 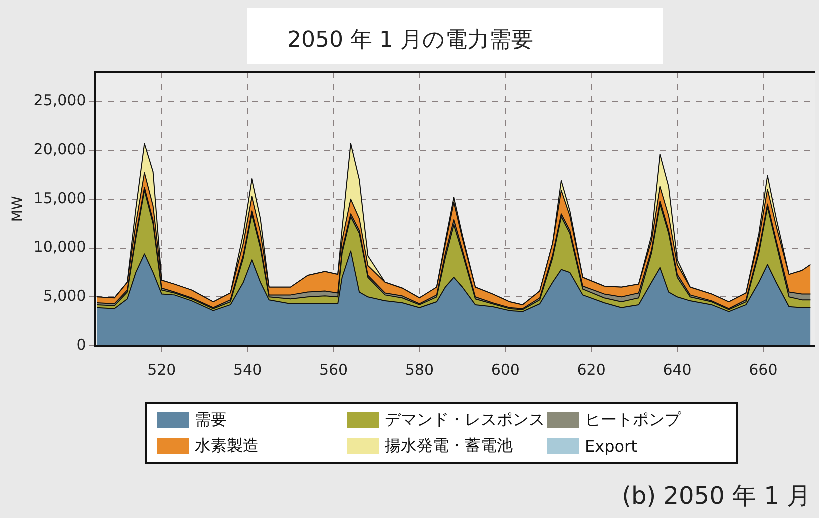 I want to click on legend-label: ヒートポンプ, so click(x=633, y=420).